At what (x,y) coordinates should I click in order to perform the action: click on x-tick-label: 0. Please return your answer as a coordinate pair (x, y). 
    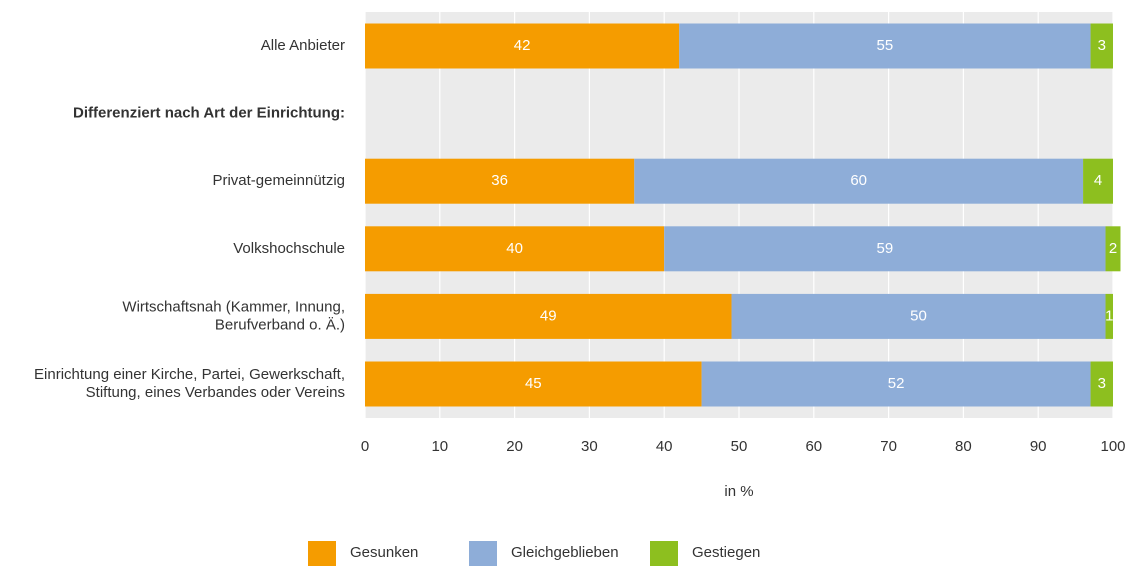
    Looking at the image, I should click on (365, 446).